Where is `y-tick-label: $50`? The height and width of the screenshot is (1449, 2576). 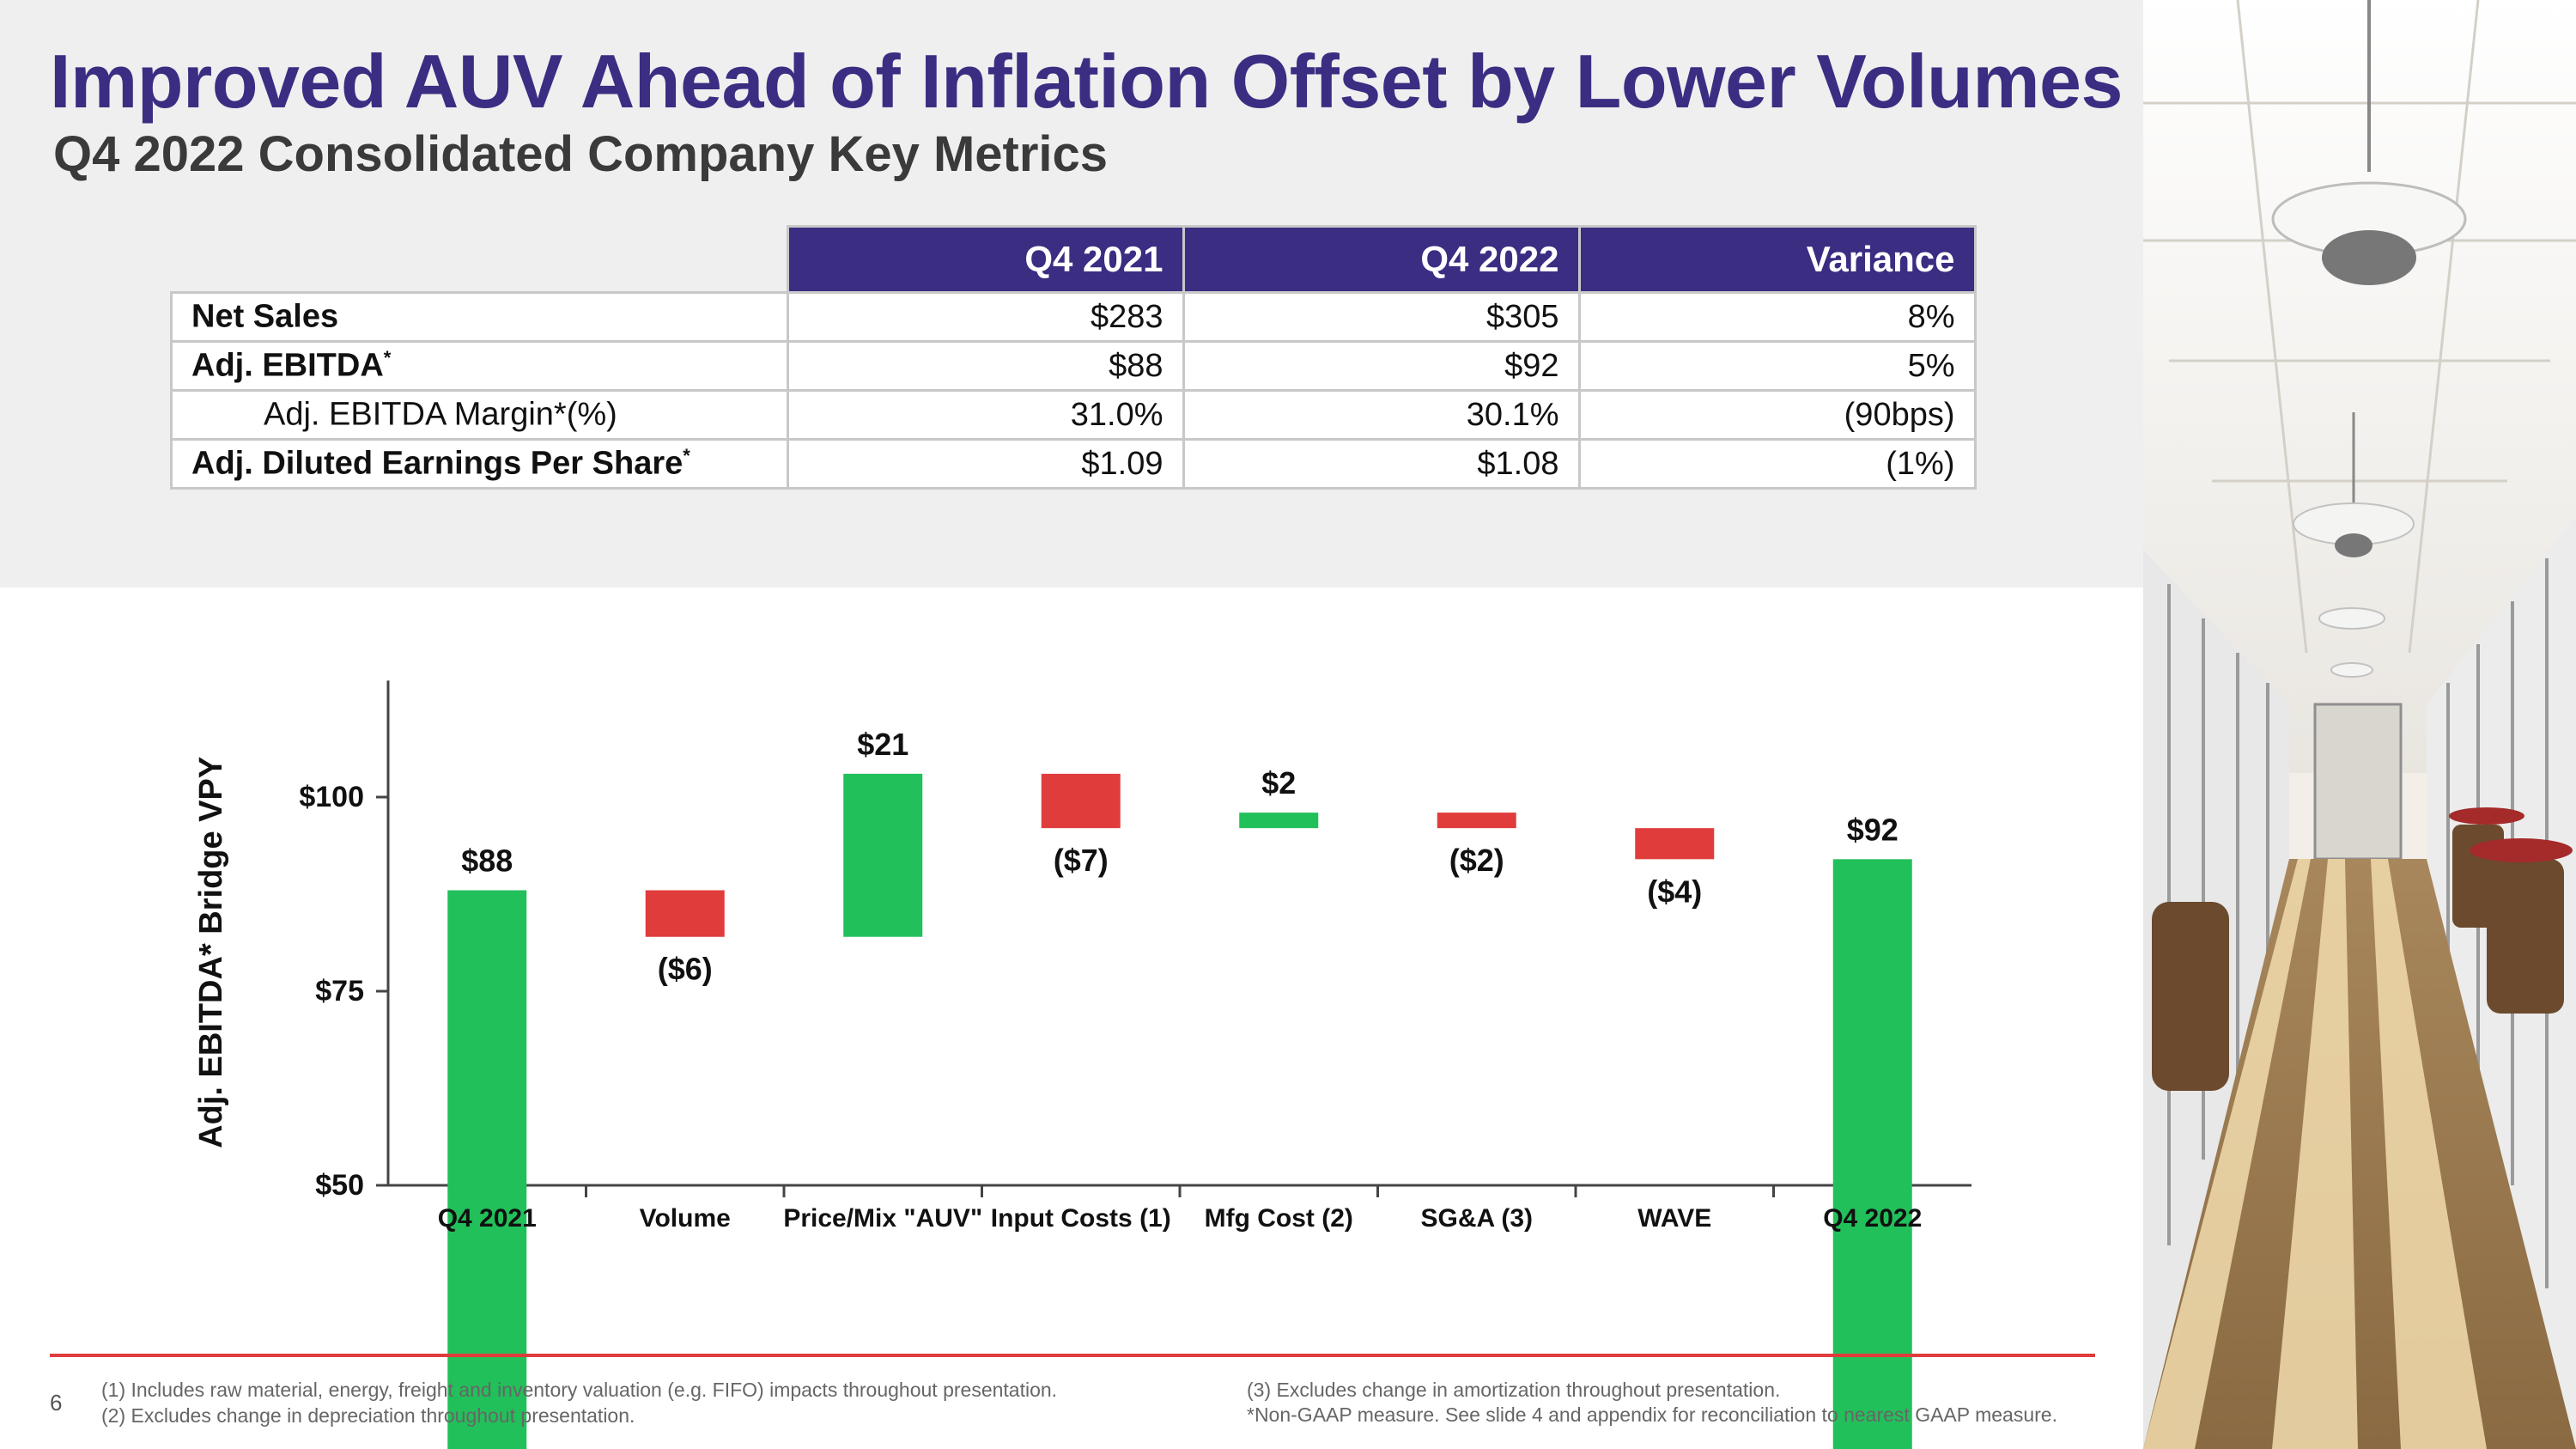
y-tick-label: $50 is located at coordinates (339, 1185).